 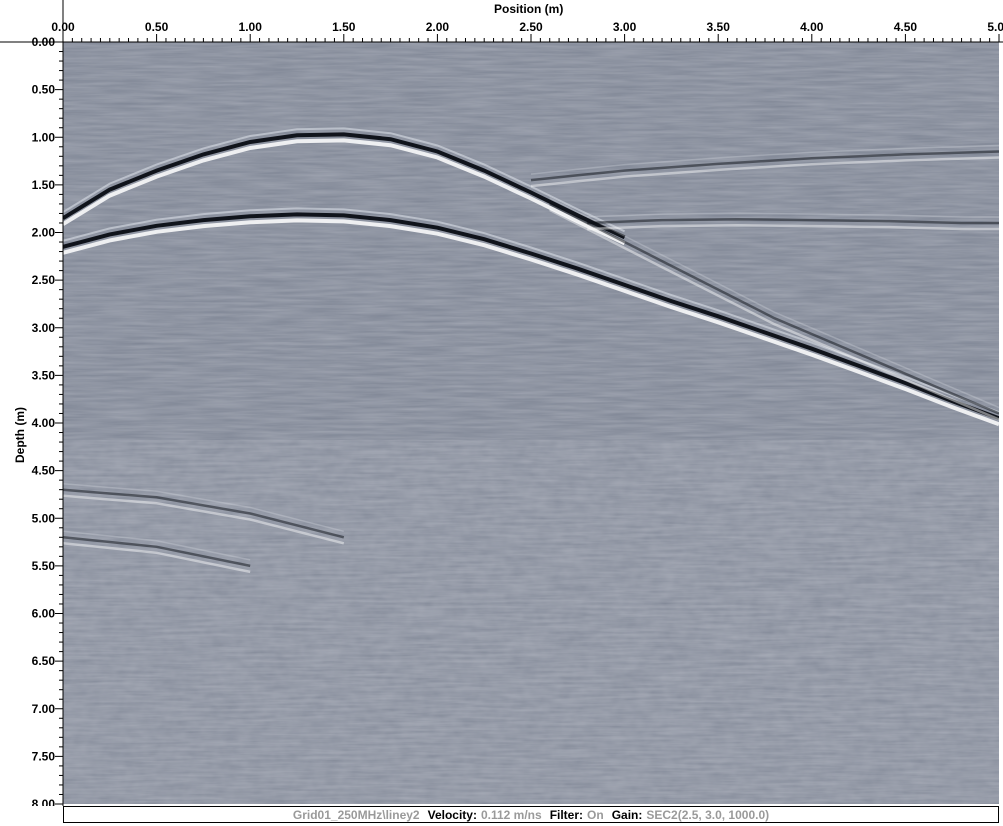 What do you see at coordinates (44, 614) in the screenshot?
I see `y-tick-label: 6.00` at bounding box center [44, 614].